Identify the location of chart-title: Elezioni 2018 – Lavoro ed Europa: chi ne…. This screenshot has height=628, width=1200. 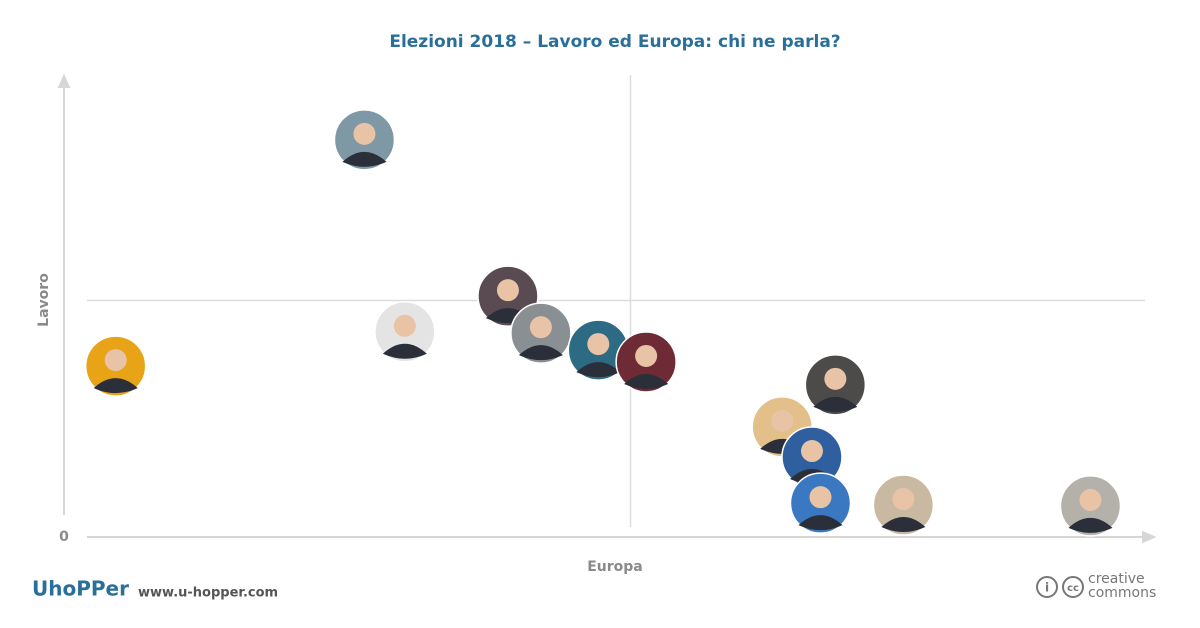
(614, 42).